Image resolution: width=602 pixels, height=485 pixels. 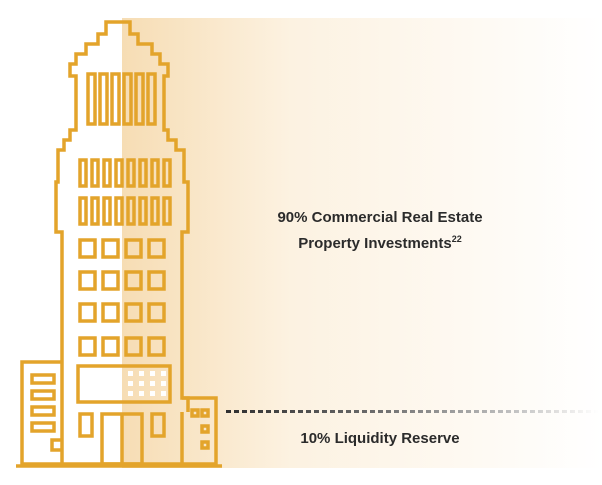 What do you see at coordinates (380, 217) in the screenshot?
I see `real-estate-allocation-line1: 90% Commercial Real Estate` at bounding box center [380, 217].